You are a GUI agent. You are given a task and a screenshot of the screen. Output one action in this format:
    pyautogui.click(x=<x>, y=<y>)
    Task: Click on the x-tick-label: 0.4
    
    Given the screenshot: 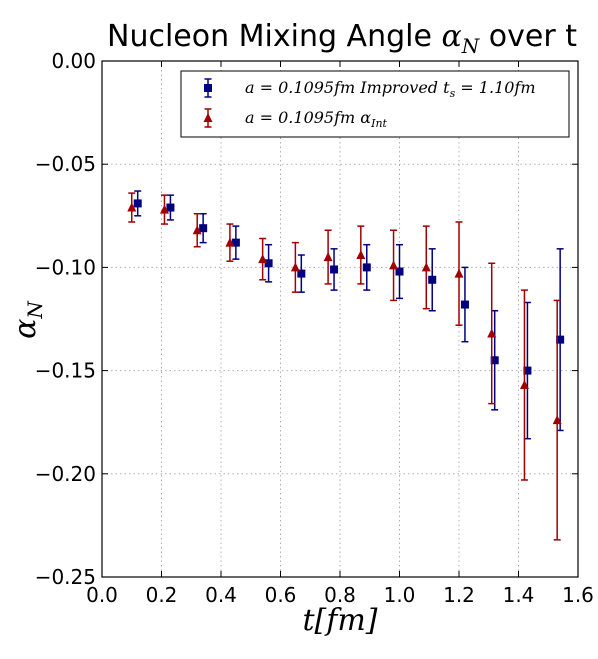 What is the action you would take?
    pyautogui.click(x=221, y=595)
    